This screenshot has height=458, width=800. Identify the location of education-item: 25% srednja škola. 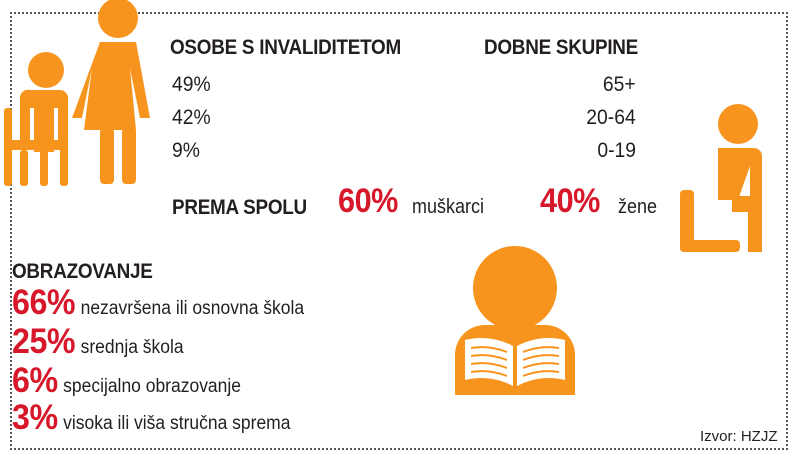
(98, 342).